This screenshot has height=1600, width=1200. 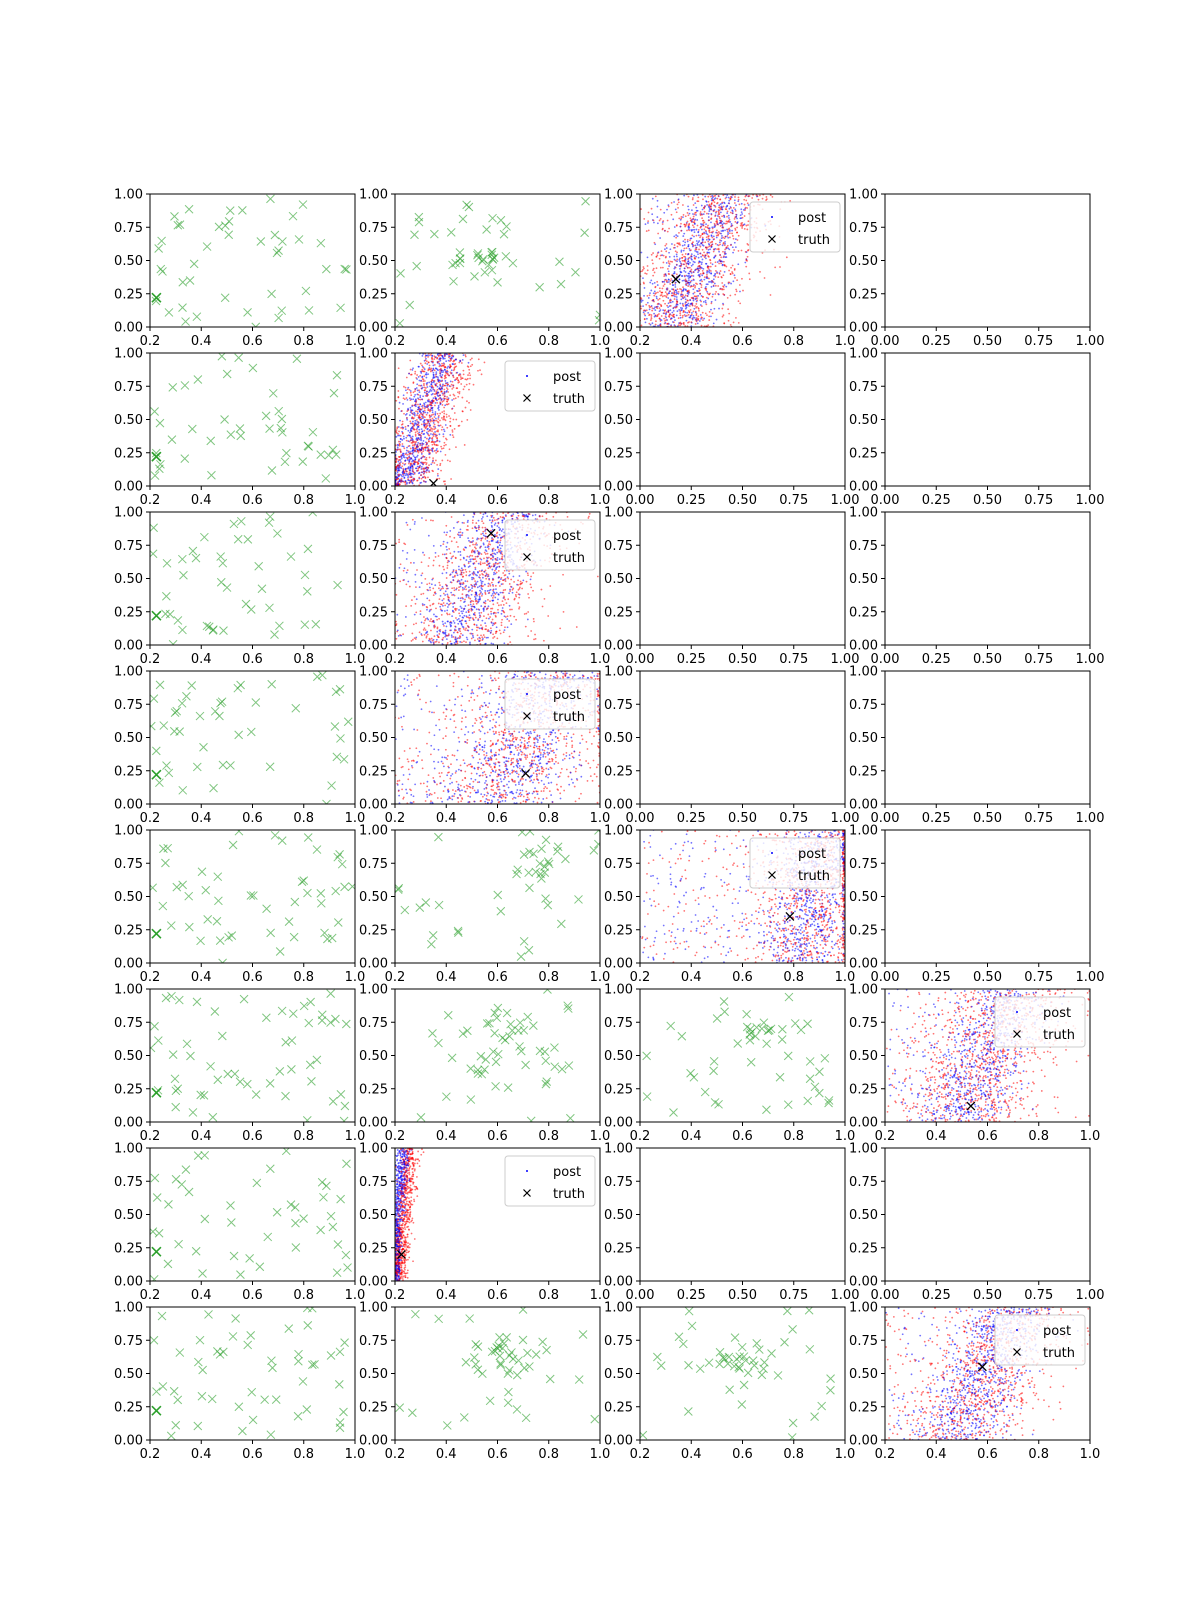 What do you see at coordinates (987, 419) in the screenshot?
I see `axes-frame` at bounding box center [987, 419].